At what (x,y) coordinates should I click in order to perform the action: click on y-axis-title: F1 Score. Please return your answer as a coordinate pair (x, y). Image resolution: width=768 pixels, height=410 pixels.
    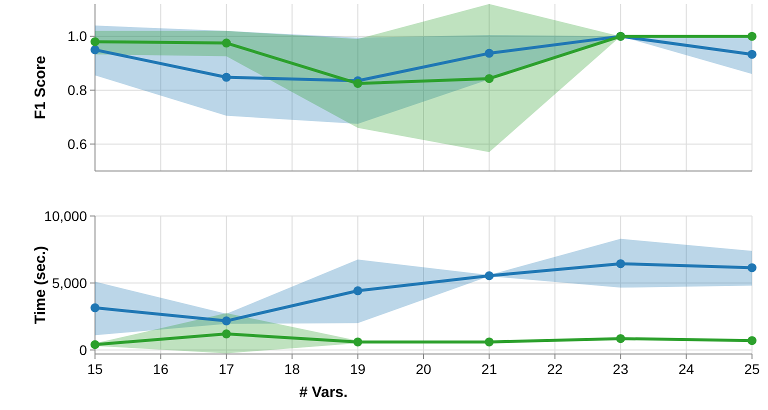
    Looking at the image, I should click on (40, 88).